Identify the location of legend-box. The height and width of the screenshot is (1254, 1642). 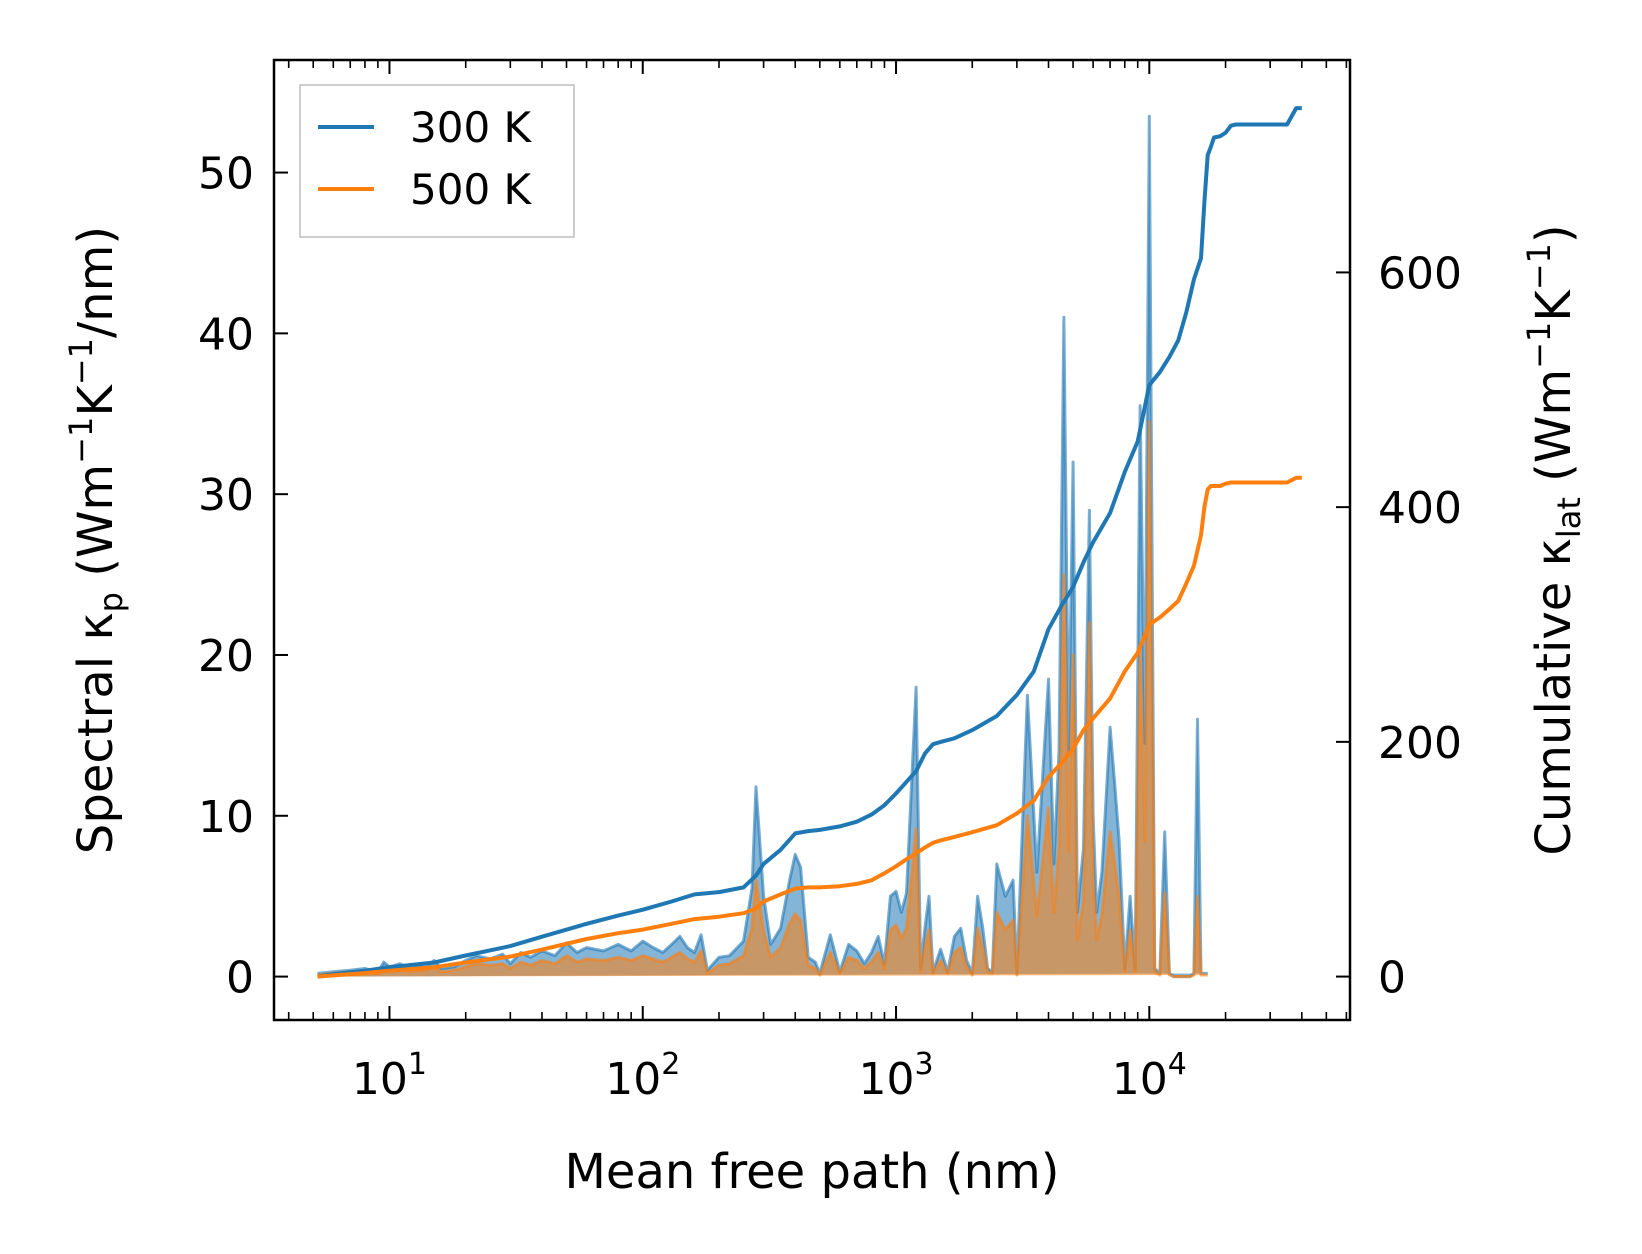
(437, 161).